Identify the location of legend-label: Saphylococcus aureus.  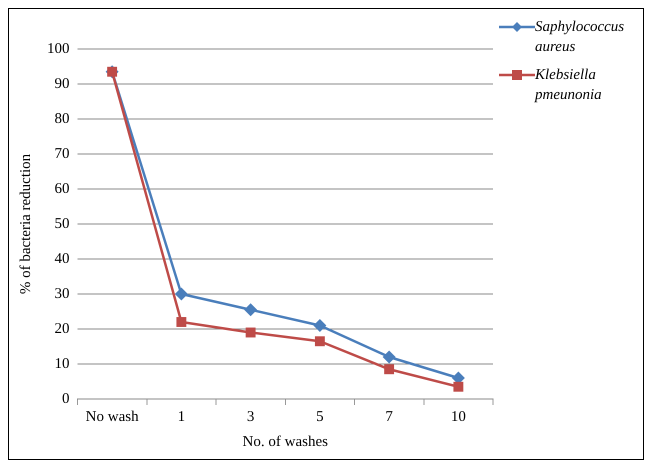
(580, 37).